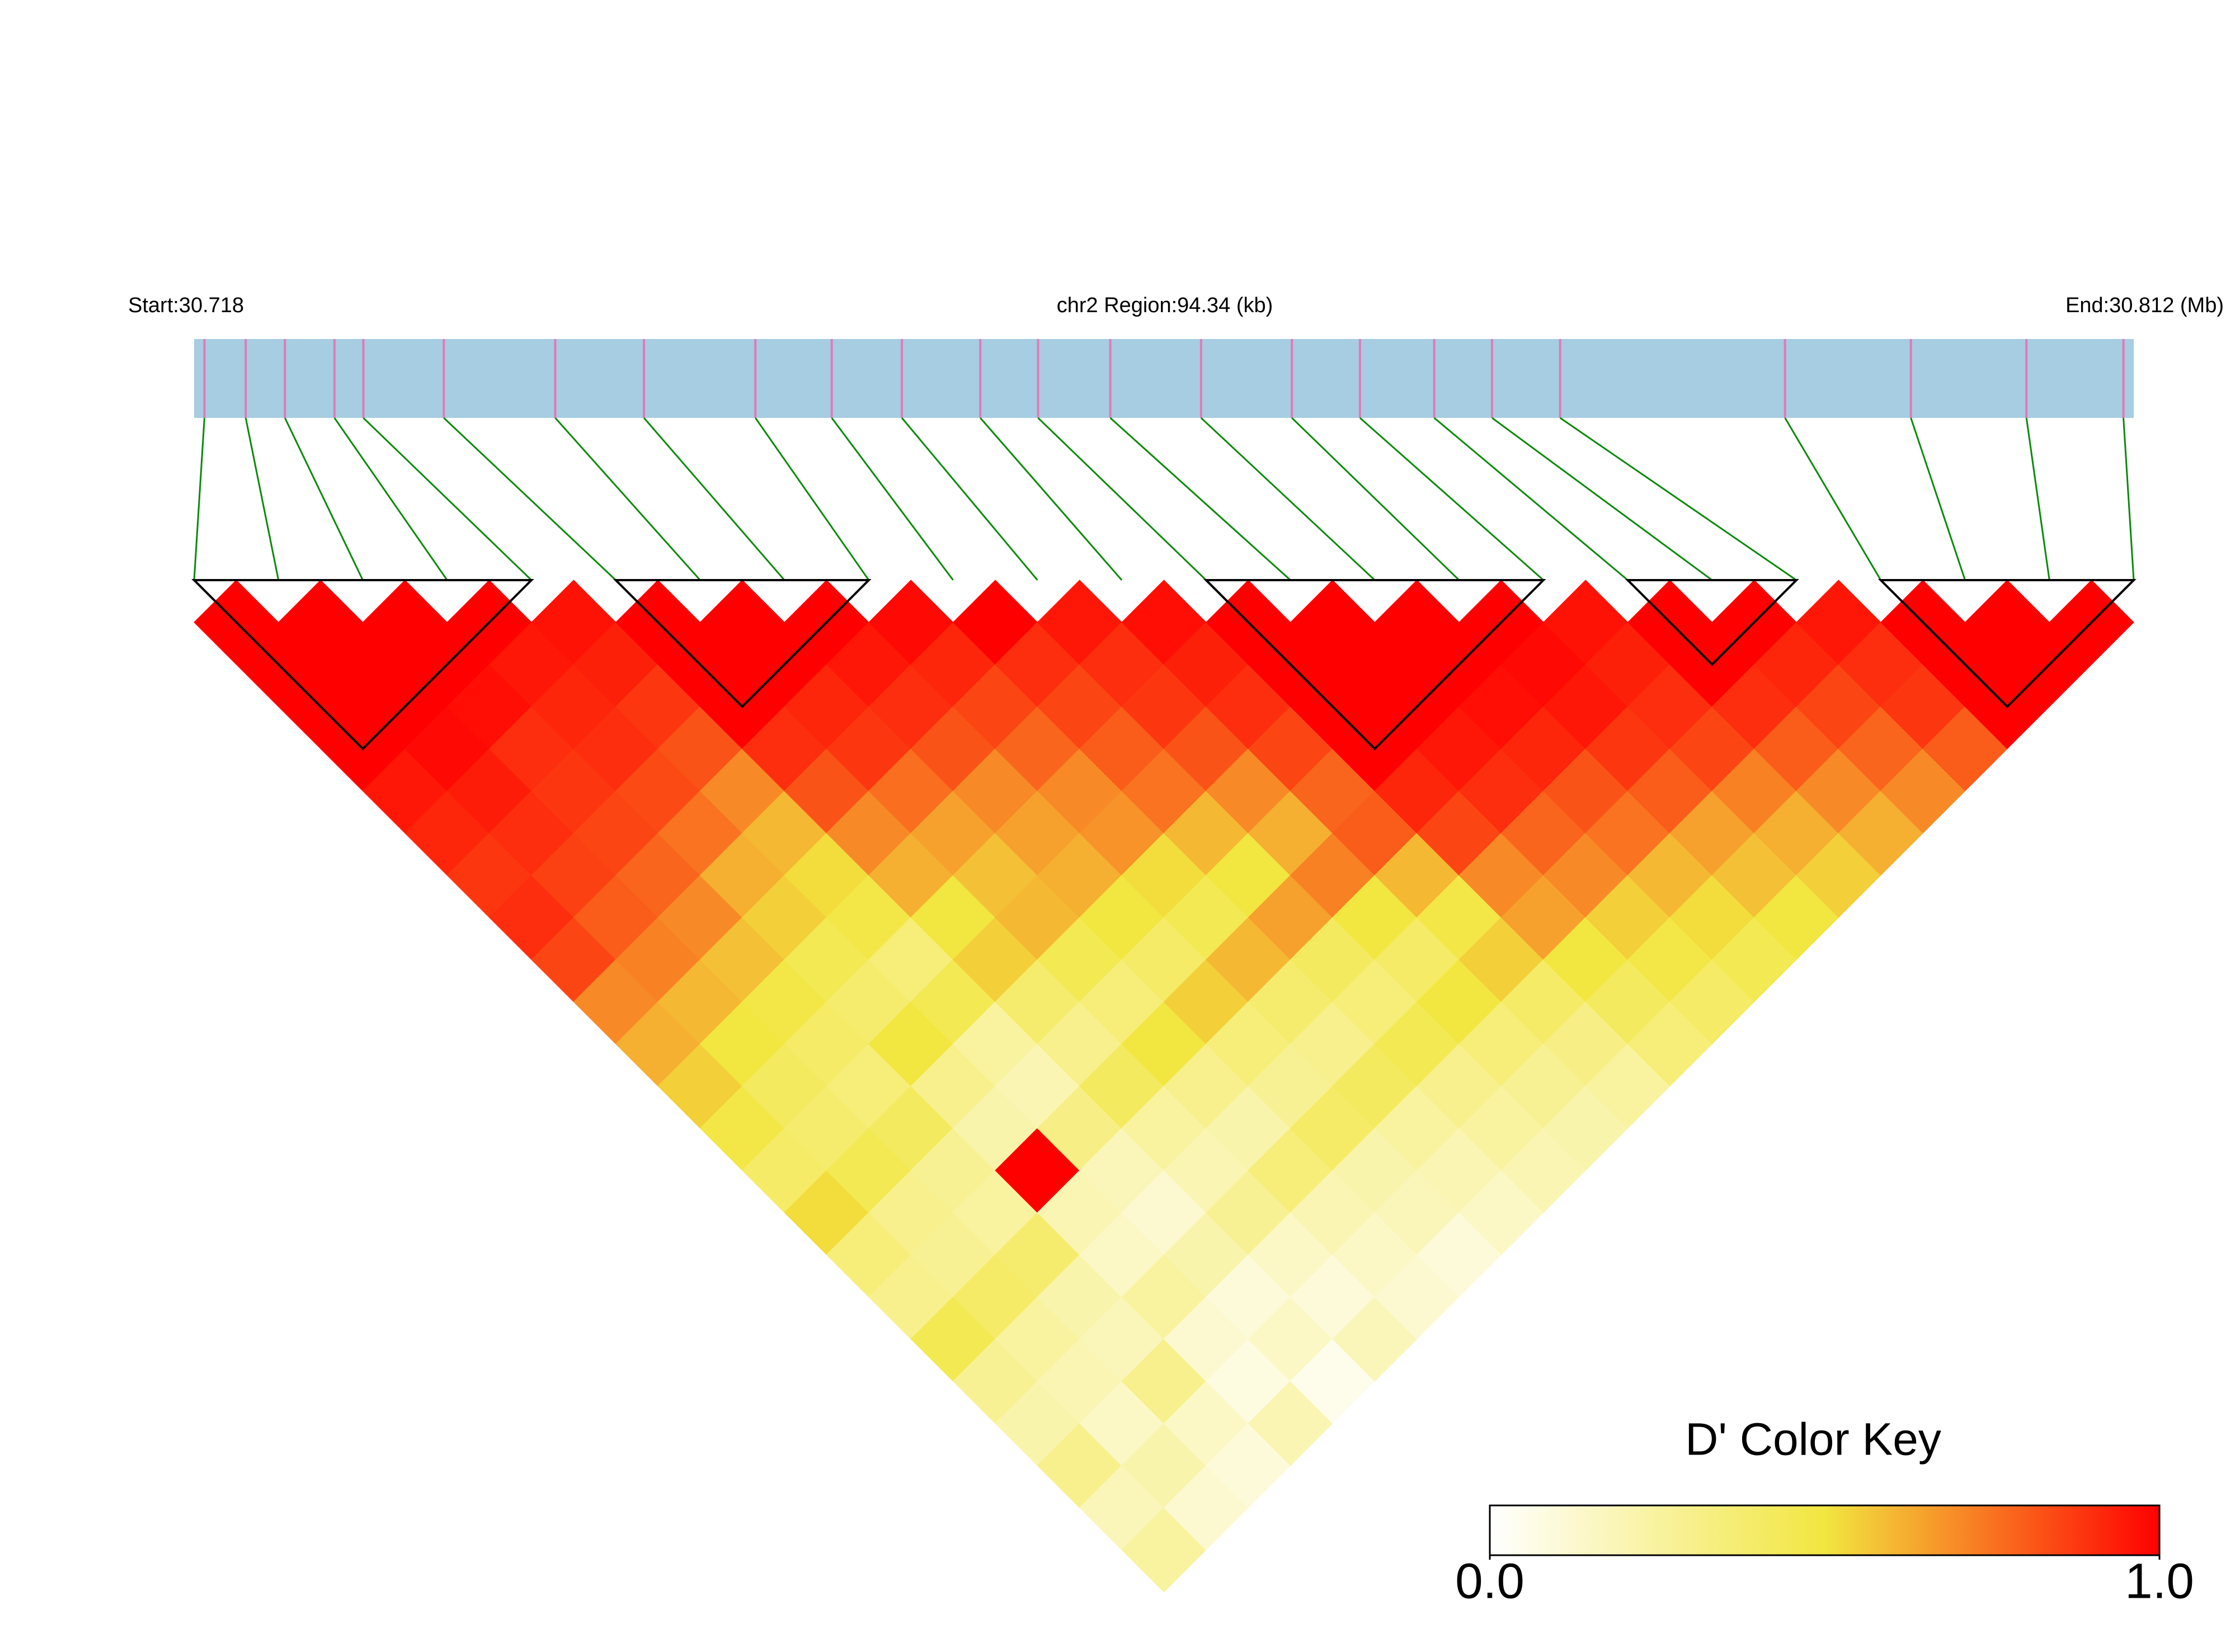  Describe the element at coordinates (1165, 306) in the screenshot. I see `region-label: chr2 Region:94.34 (kb)` at that location.